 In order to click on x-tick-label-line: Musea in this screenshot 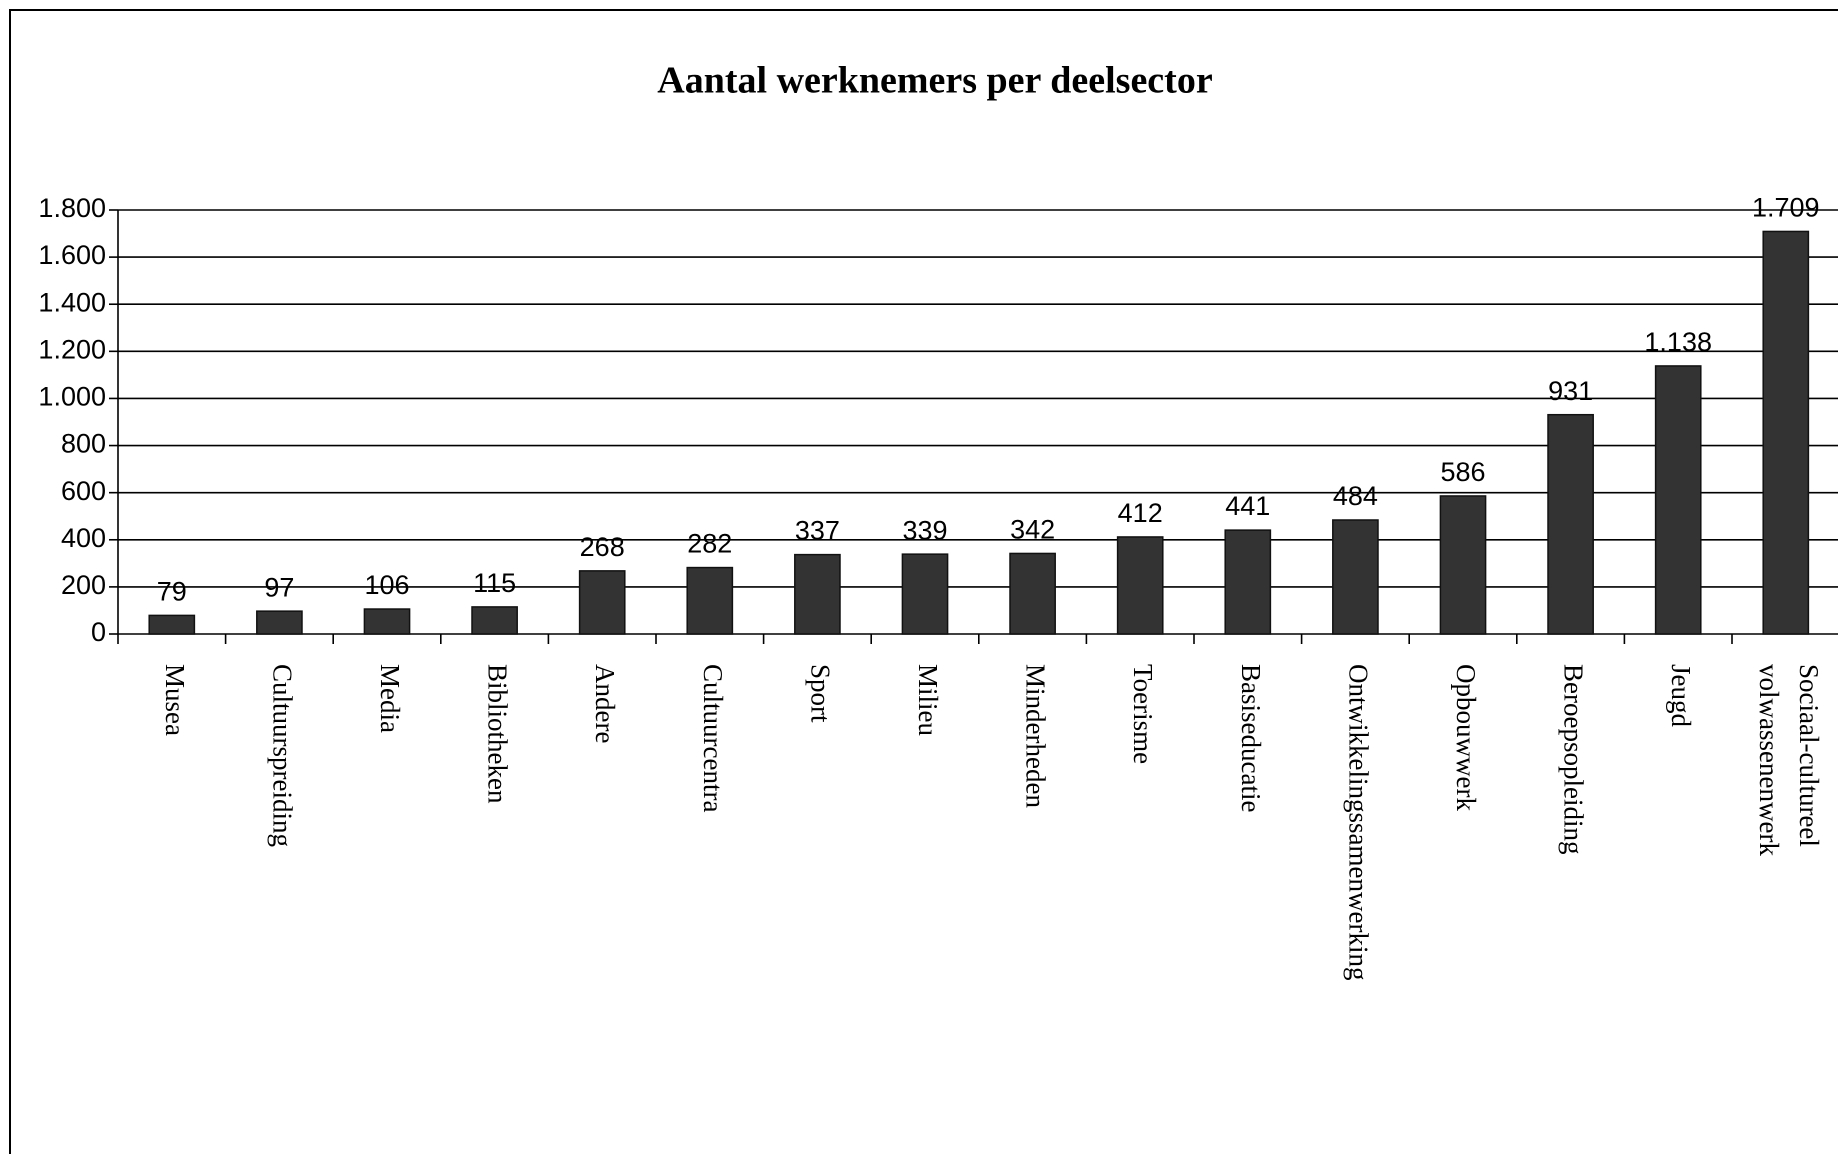, I will do `click(175, 700)`.